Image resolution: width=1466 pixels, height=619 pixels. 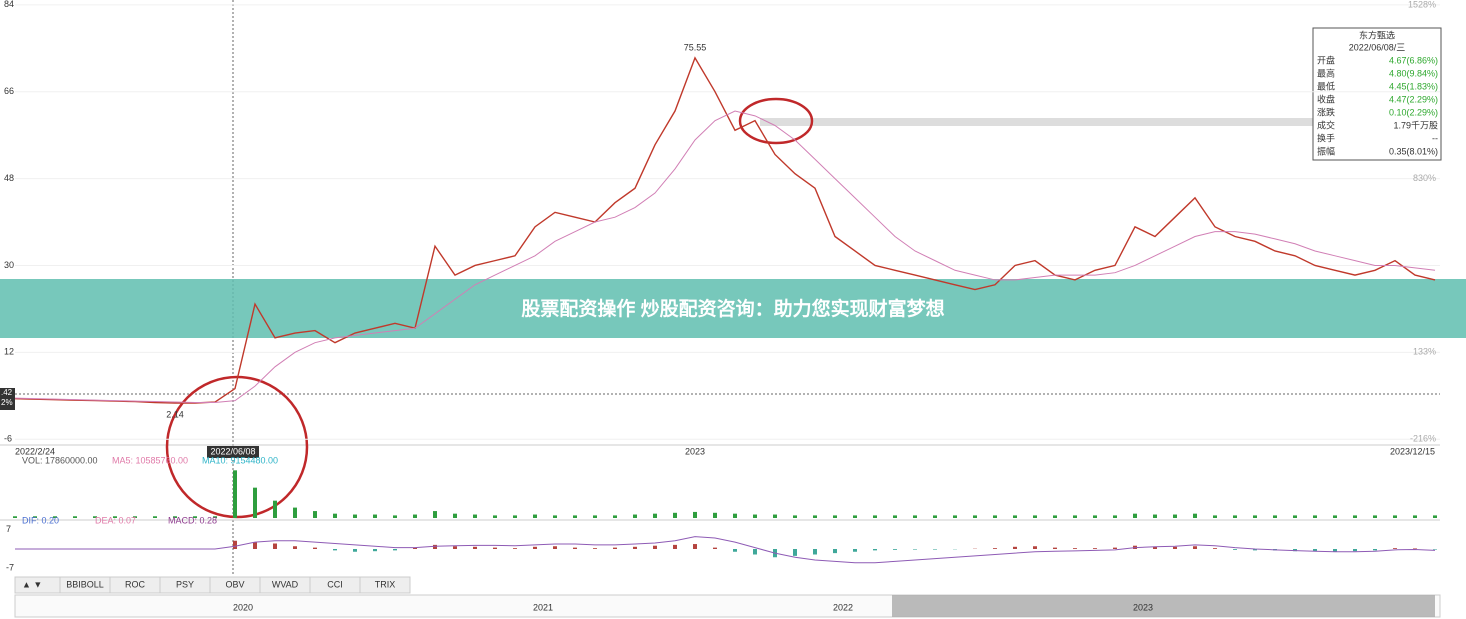 What do you see at coordinates (776, 121) in the screenshot?
I see `hand-circle` at bounding box center [776, 121].